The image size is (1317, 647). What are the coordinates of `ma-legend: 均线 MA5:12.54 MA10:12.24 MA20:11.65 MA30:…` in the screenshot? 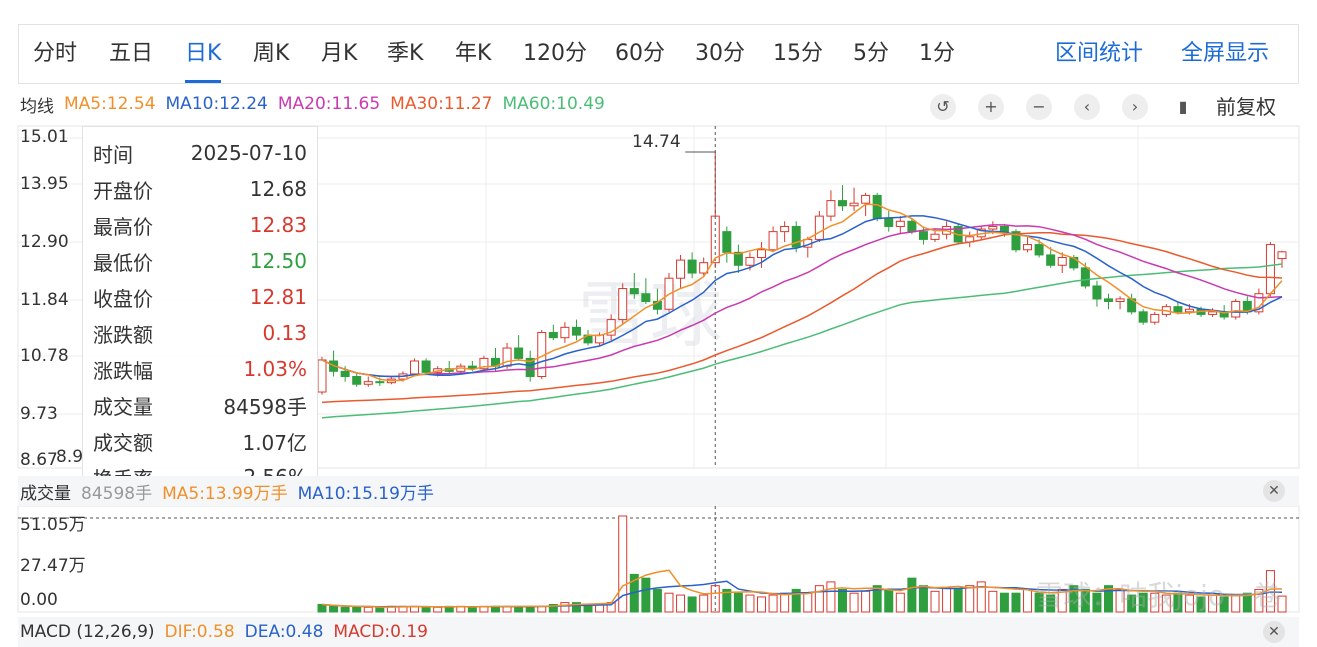 It's located at (317, 104).